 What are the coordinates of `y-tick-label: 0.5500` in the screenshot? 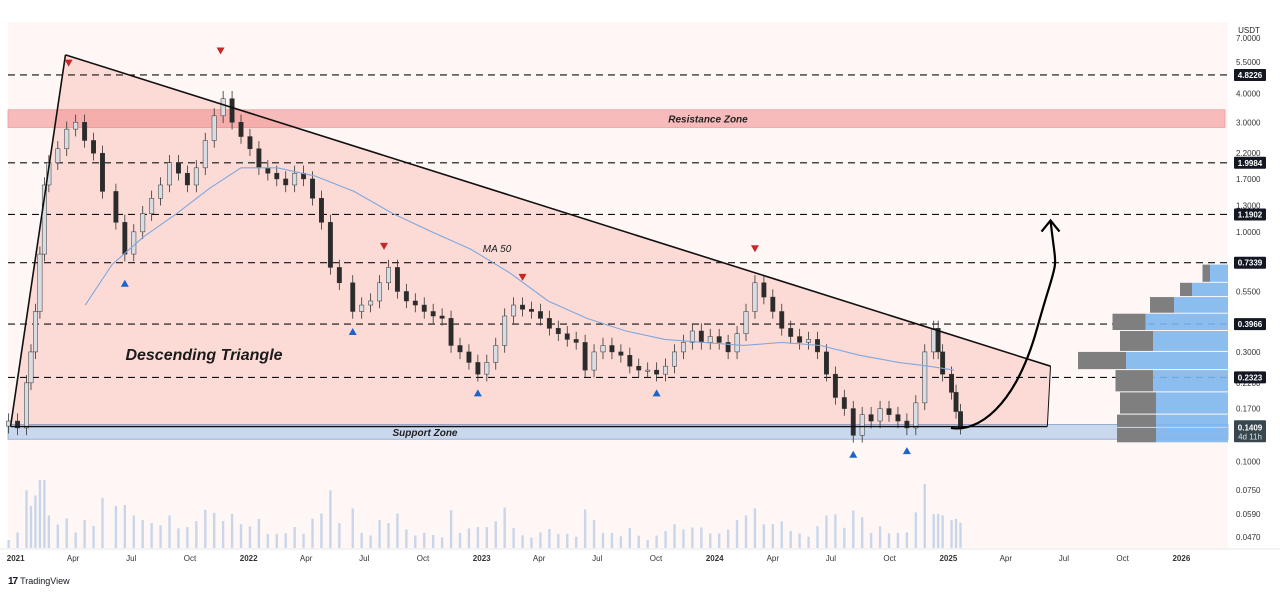 It's located at (1248, 291).